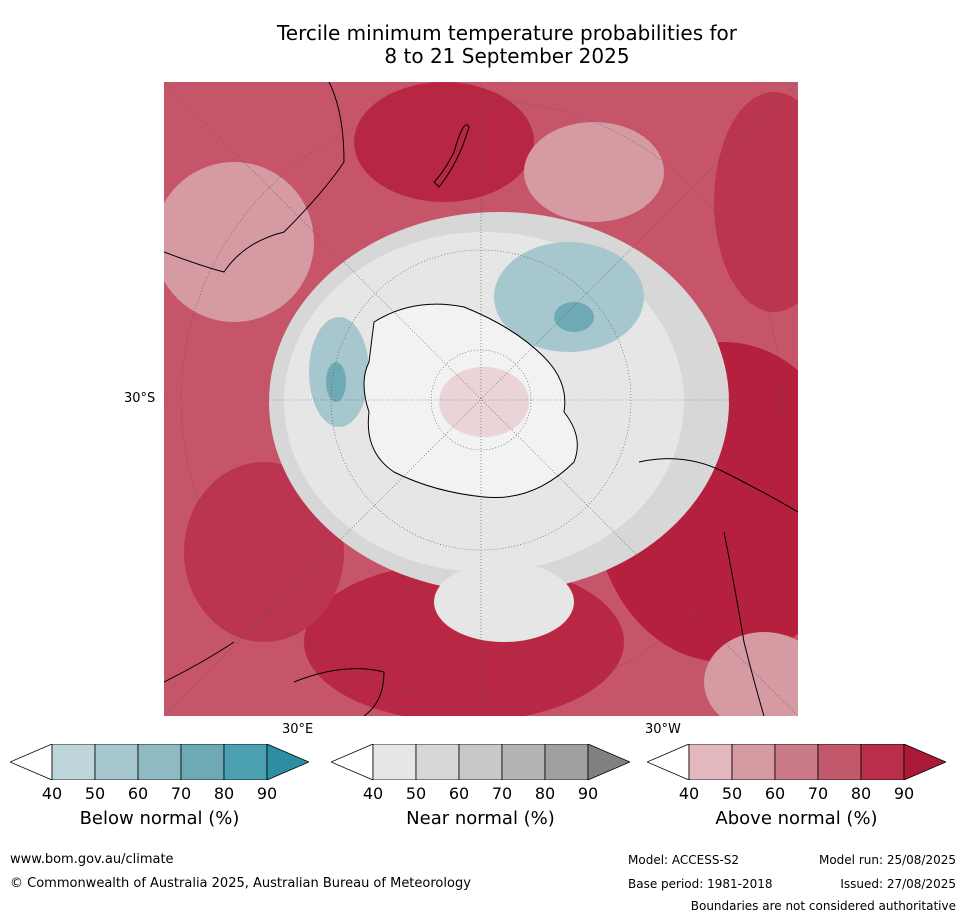  What do you see at coordinates (159, 818) in the screenshot?
I see `colorbar-caption: Below normal (%)` at bounding box center [159, 818].